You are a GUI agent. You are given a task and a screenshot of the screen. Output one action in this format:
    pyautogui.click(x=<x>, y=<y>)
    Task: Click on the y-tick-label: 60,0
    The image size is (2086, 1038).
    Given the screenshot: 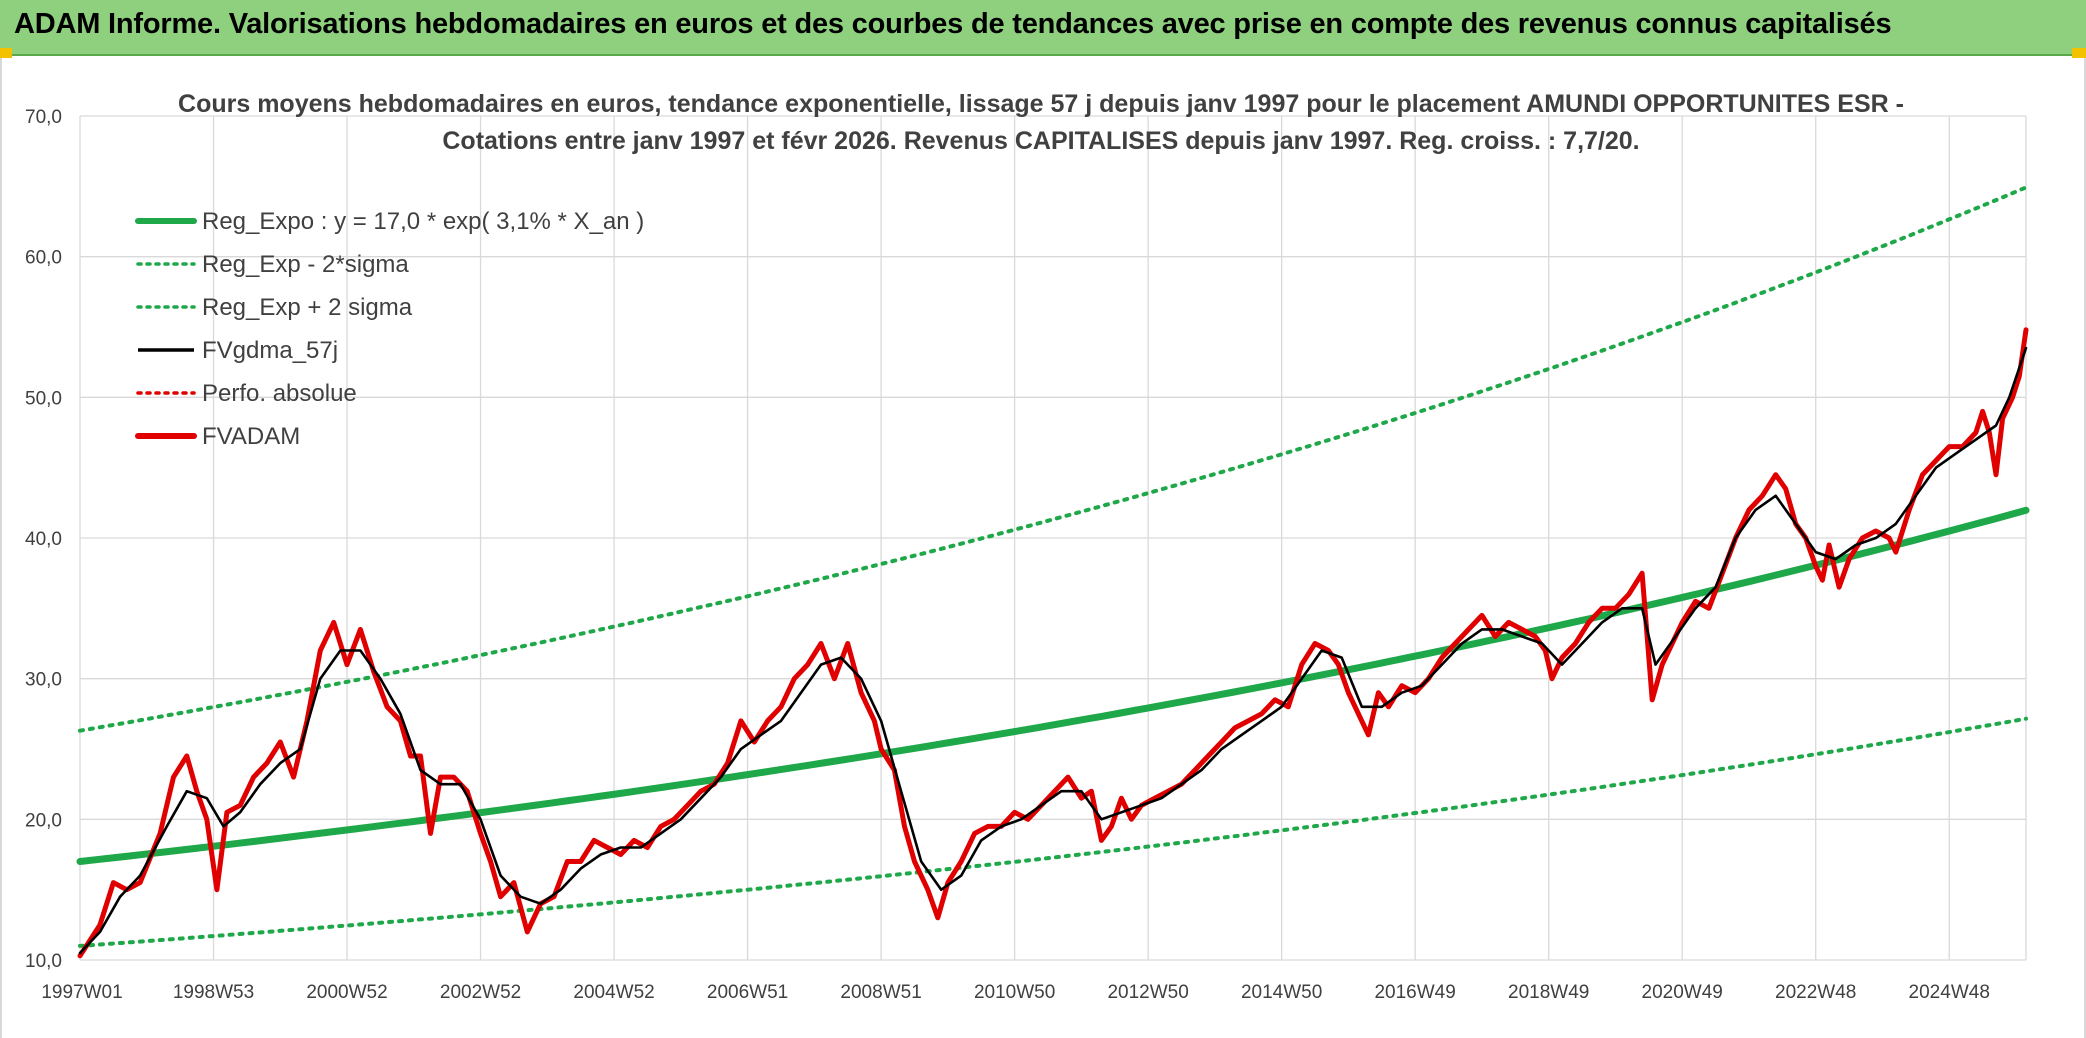 What is the action you would take?
    pyautogui.click(x=43, y=258)
    